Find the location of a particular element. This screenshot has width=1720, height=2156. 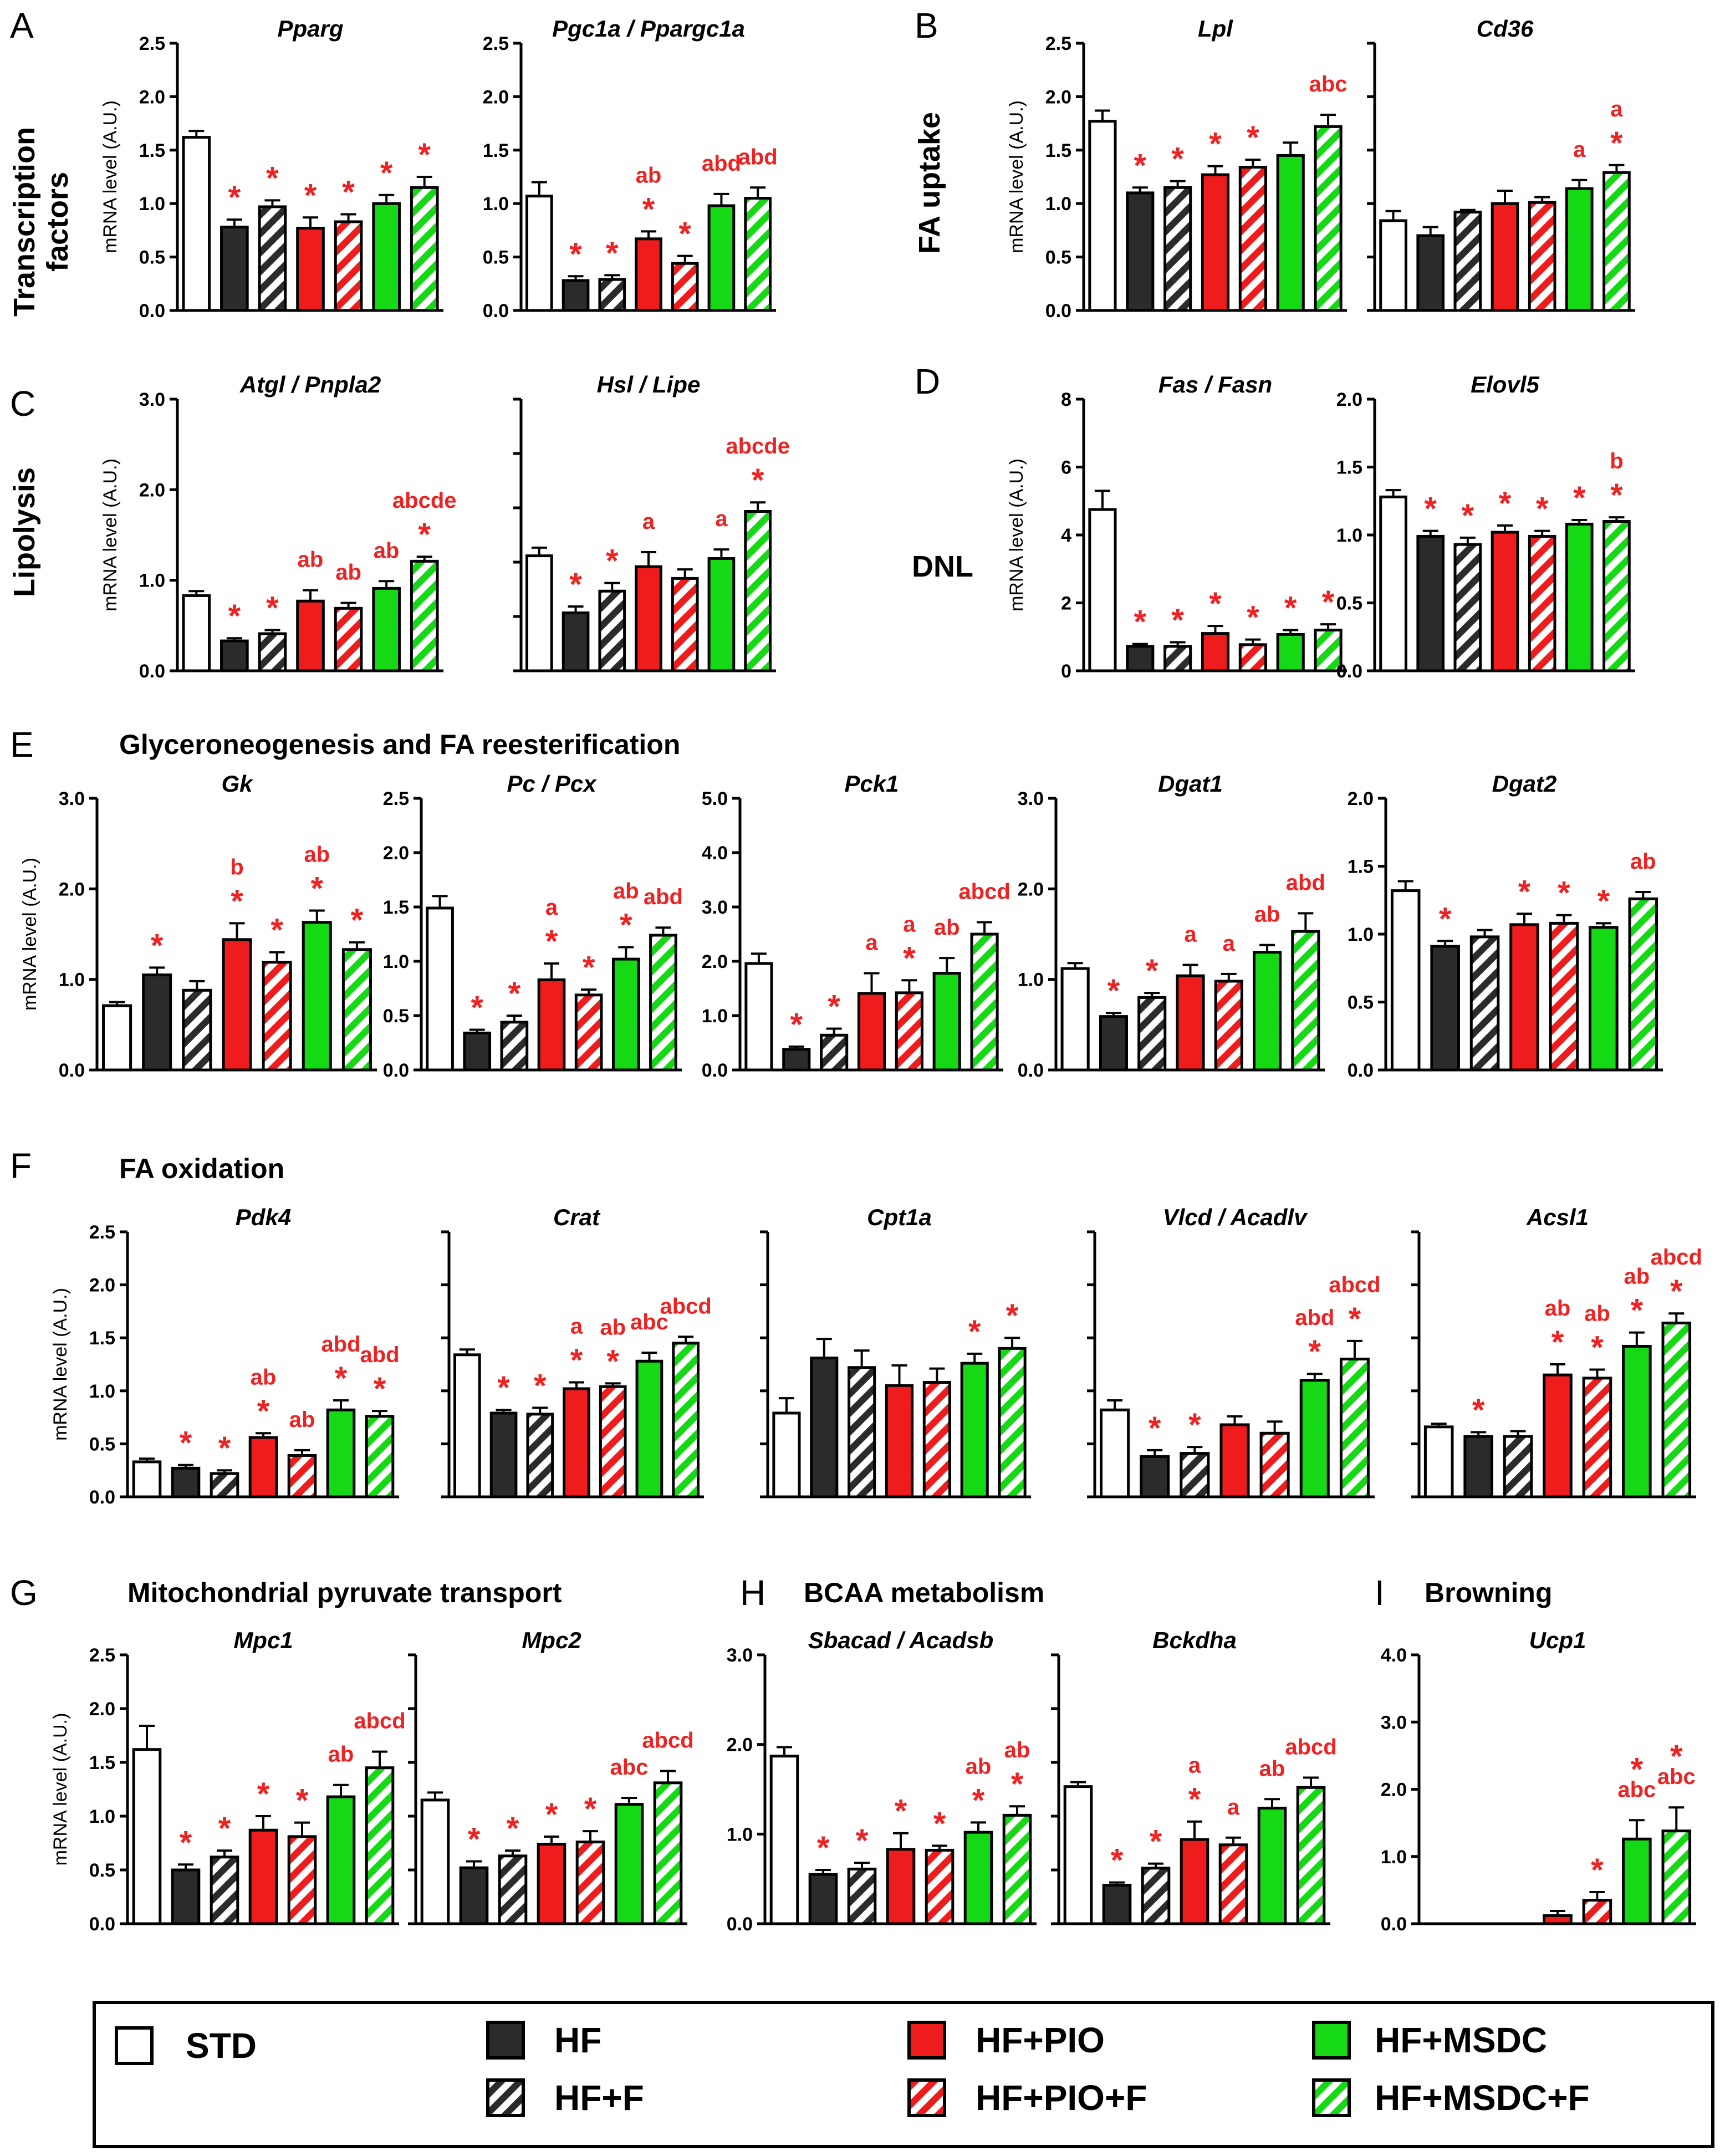

legend-frame is located at coordinates (903, 2074).